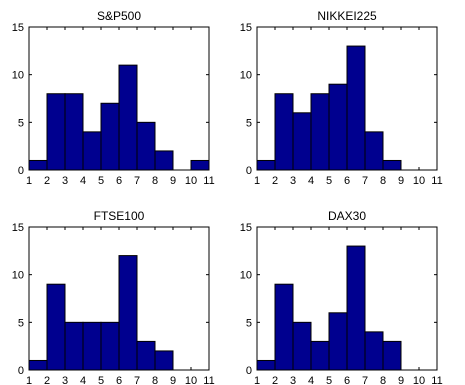 The image size is (465, 385). I want to click on chart-title: NIKKEI225, so click(347, 16).